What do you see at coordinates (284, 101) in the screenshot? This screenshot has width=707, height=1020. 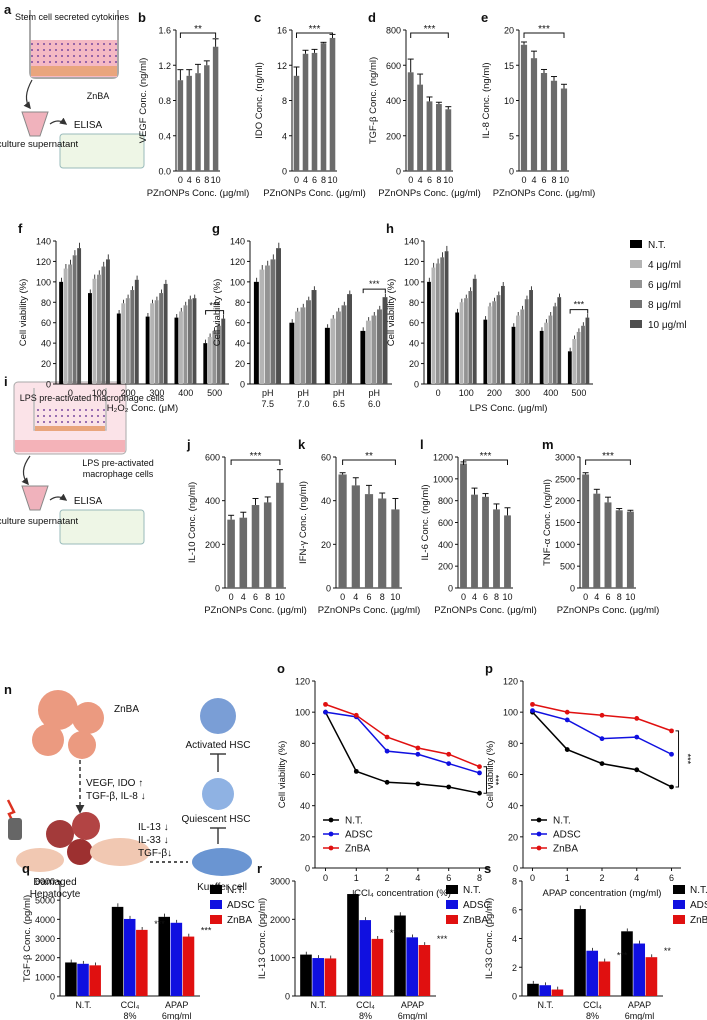 I see `y-tick-label: 8` at bounding box center [284, 101].